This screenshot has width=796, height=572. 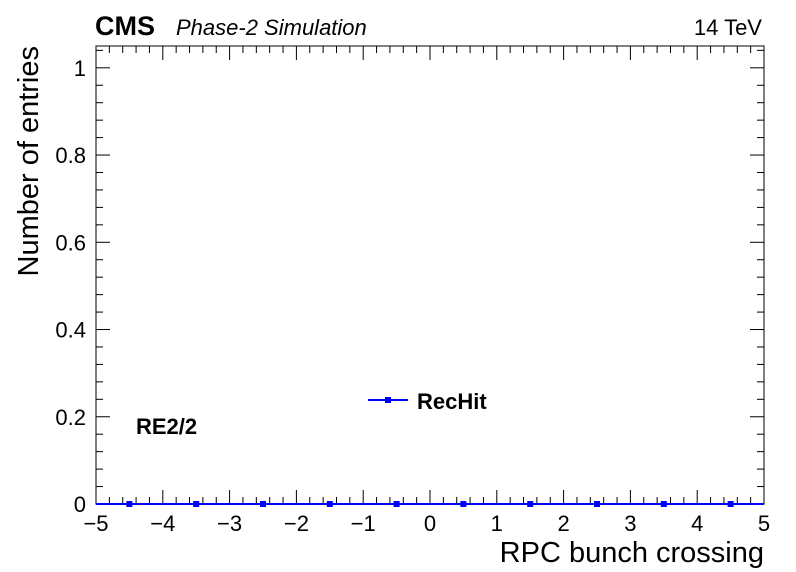 I want to click on x-tick-label: 0, so click(x=430, y=523).